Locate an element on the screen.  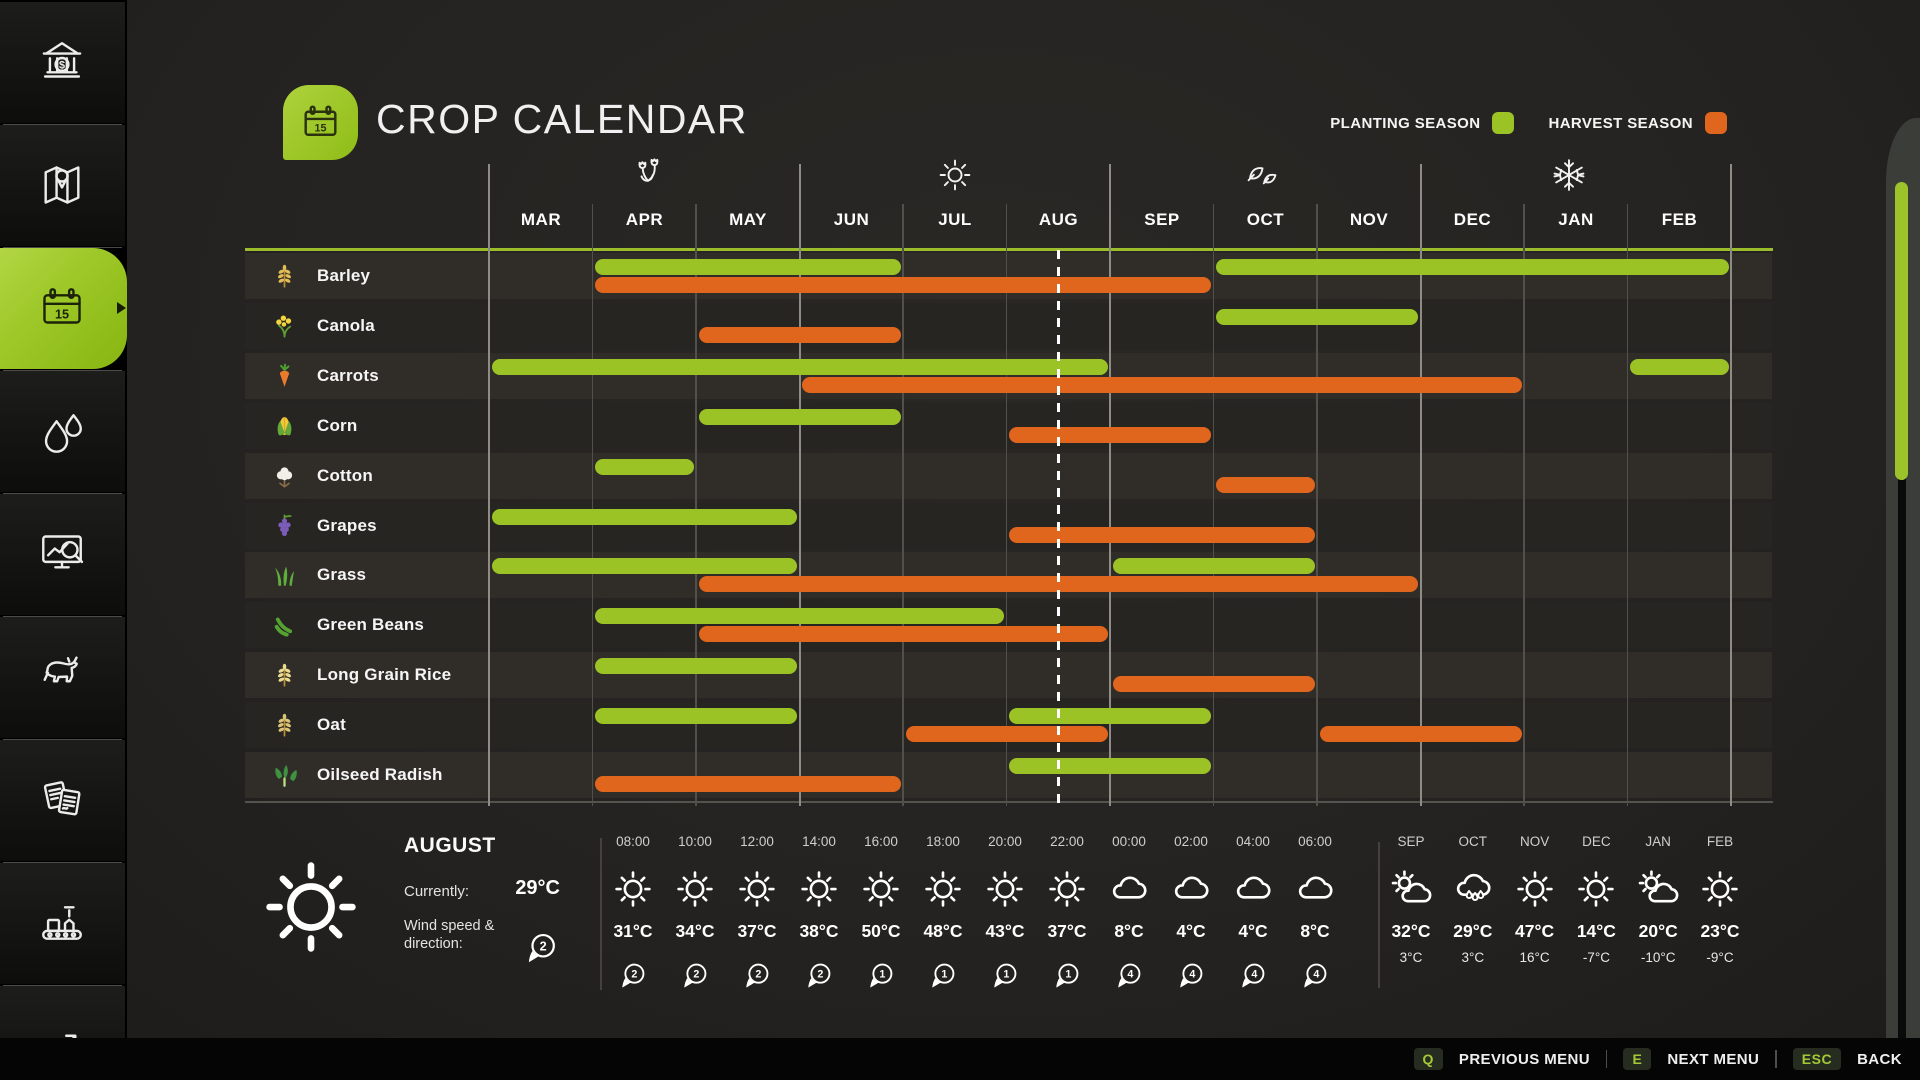
crop-calendar-logo: 15 is located at coordinates (320, 122).